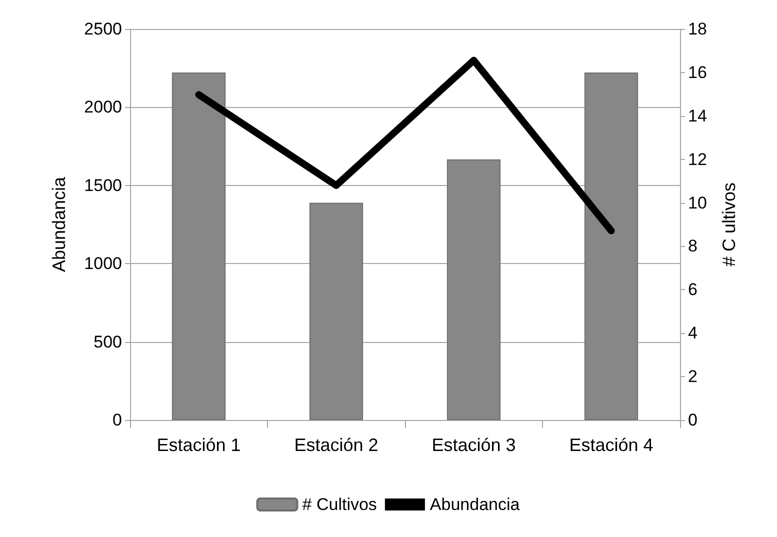 The image size is (777, 537). Describe the element at coordinates (475, 504) in the screenshot. I see `legend-label: Abundancia` at that location.